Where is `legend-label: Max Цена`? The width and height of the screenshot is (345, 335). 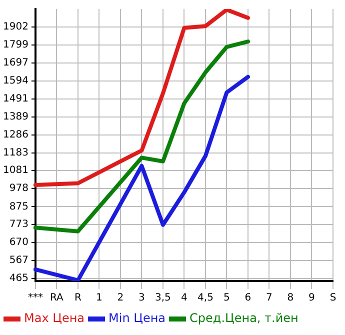 legend-label: Max Цена is located at coordinates (54, 318).